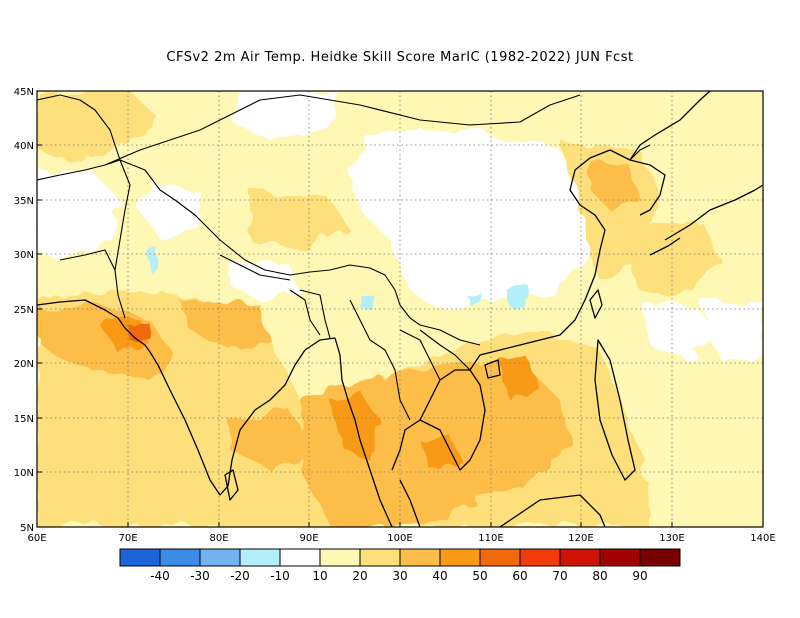 Image resolution: width=800 pixels, height=618 pixels. Describe the element at coordinates (160, 576) in the screenshot. I see `colorbar-label: -40` at that location.